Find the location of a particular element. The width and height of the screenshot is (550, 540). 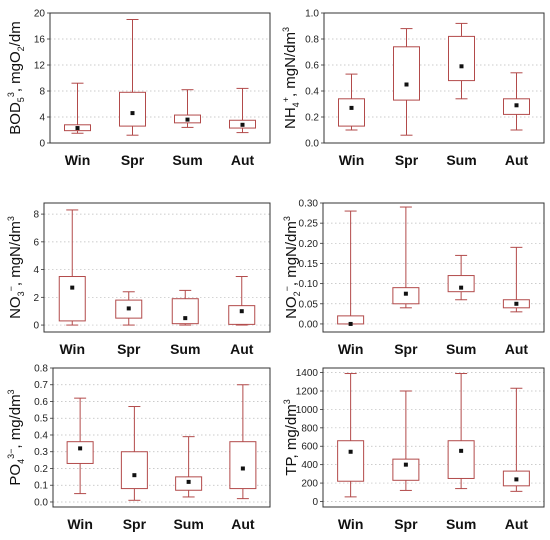

y-axis-label-sup: + is located at coordinates (286, 99).